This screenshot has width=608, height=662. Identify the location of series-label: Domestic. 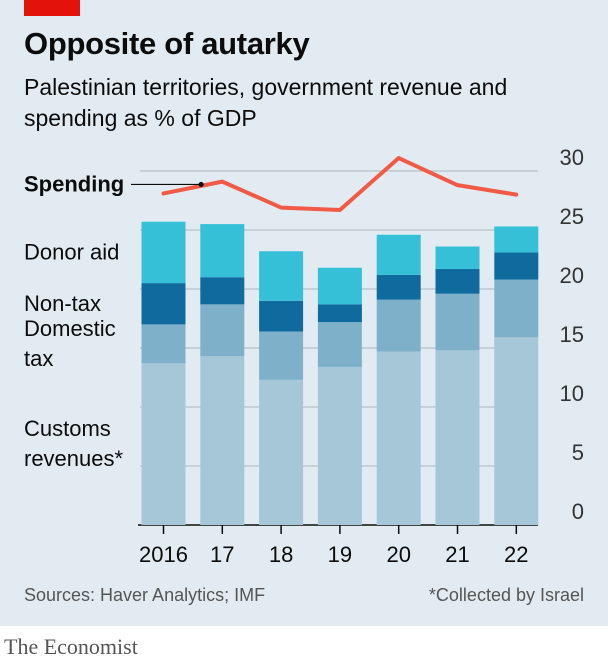
(70, 328).